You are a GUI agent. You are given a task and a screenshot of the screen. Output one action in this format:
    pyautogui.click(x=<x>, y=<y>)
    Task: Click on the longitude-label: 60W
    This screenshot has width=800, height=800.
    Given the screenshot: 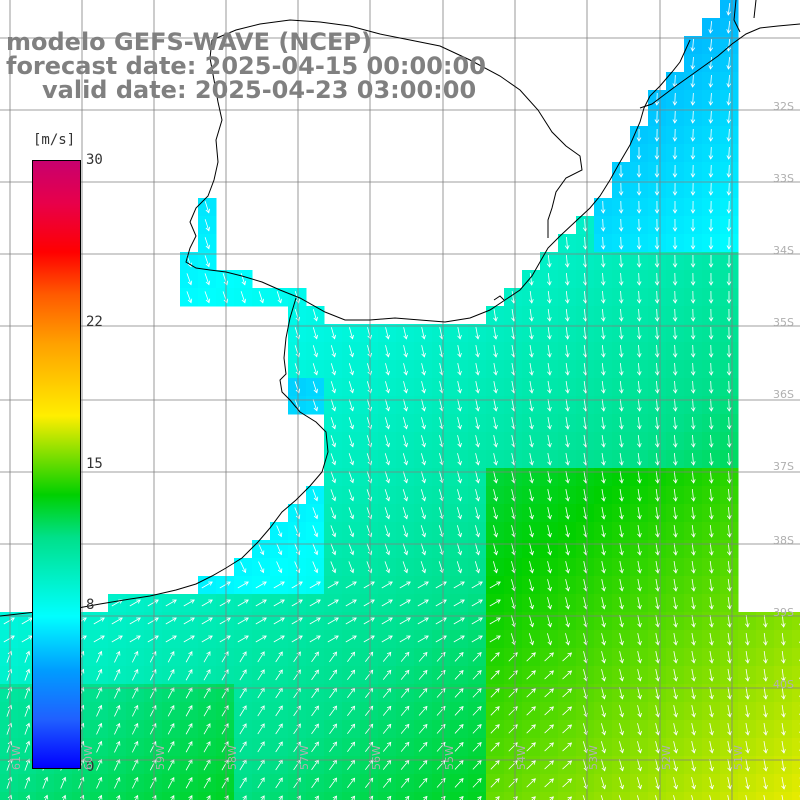 What is the action you would take?
    pyautogui.click(x=88, y=757)
    